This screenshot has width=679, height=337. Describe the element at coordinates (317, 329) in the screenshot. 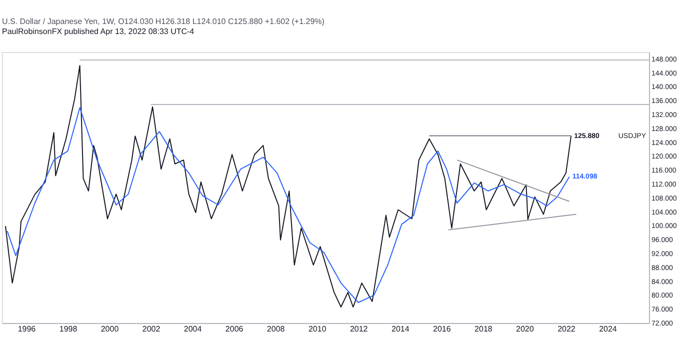

I see `x-tick-label: 2010` at that location.